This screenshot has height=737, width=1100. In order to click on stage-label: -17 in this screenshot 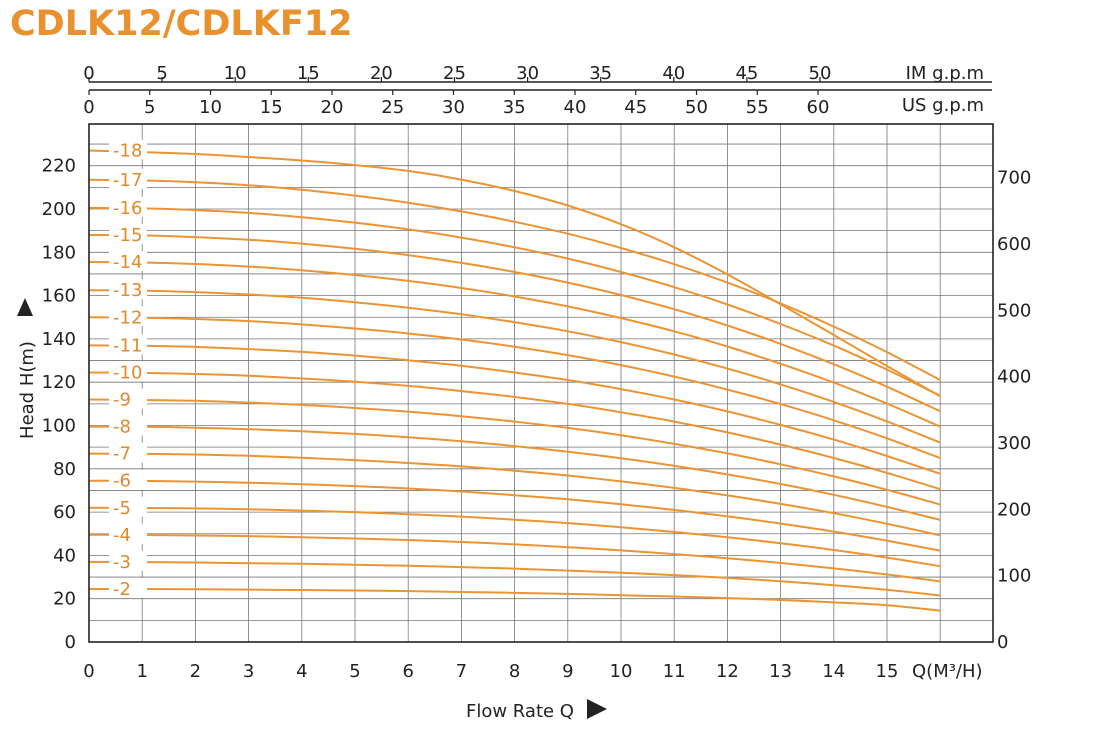, I will do `click(127, 180)`.